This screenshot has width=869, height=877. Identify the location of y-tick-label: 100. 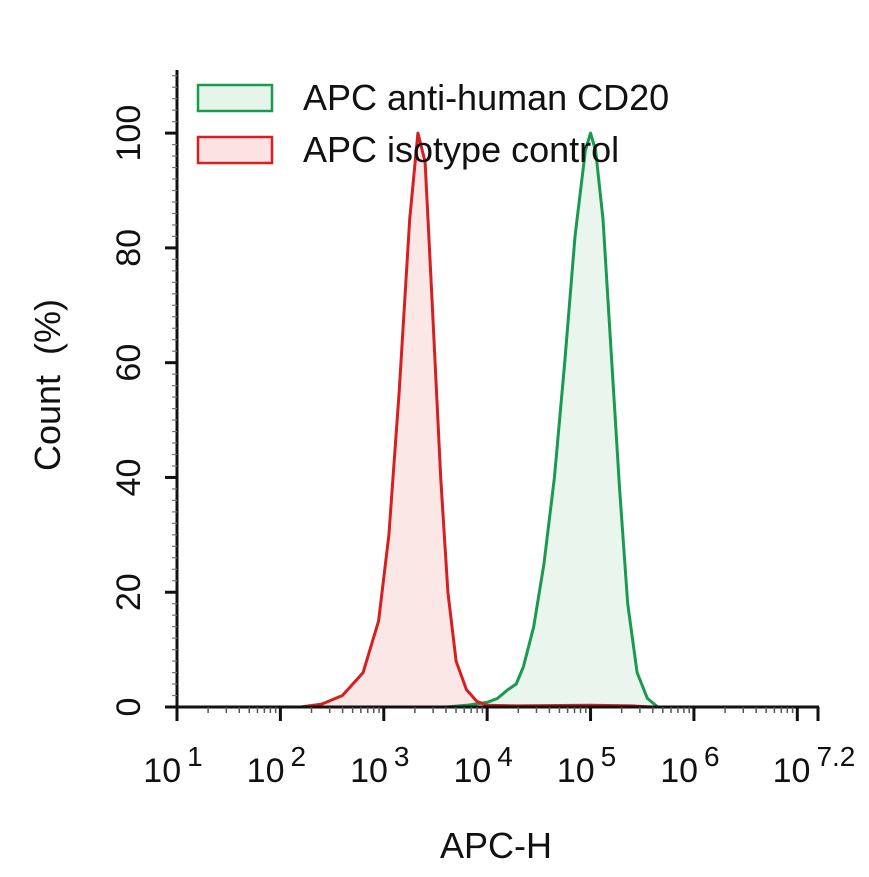
(129, 133).